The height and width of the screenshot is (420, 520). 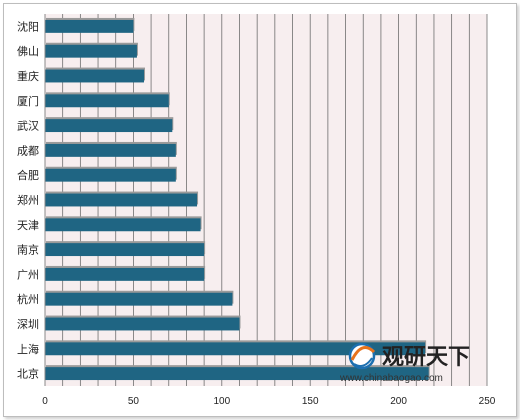 I want to click on category-label: 天津, so click(x=28, y=225).